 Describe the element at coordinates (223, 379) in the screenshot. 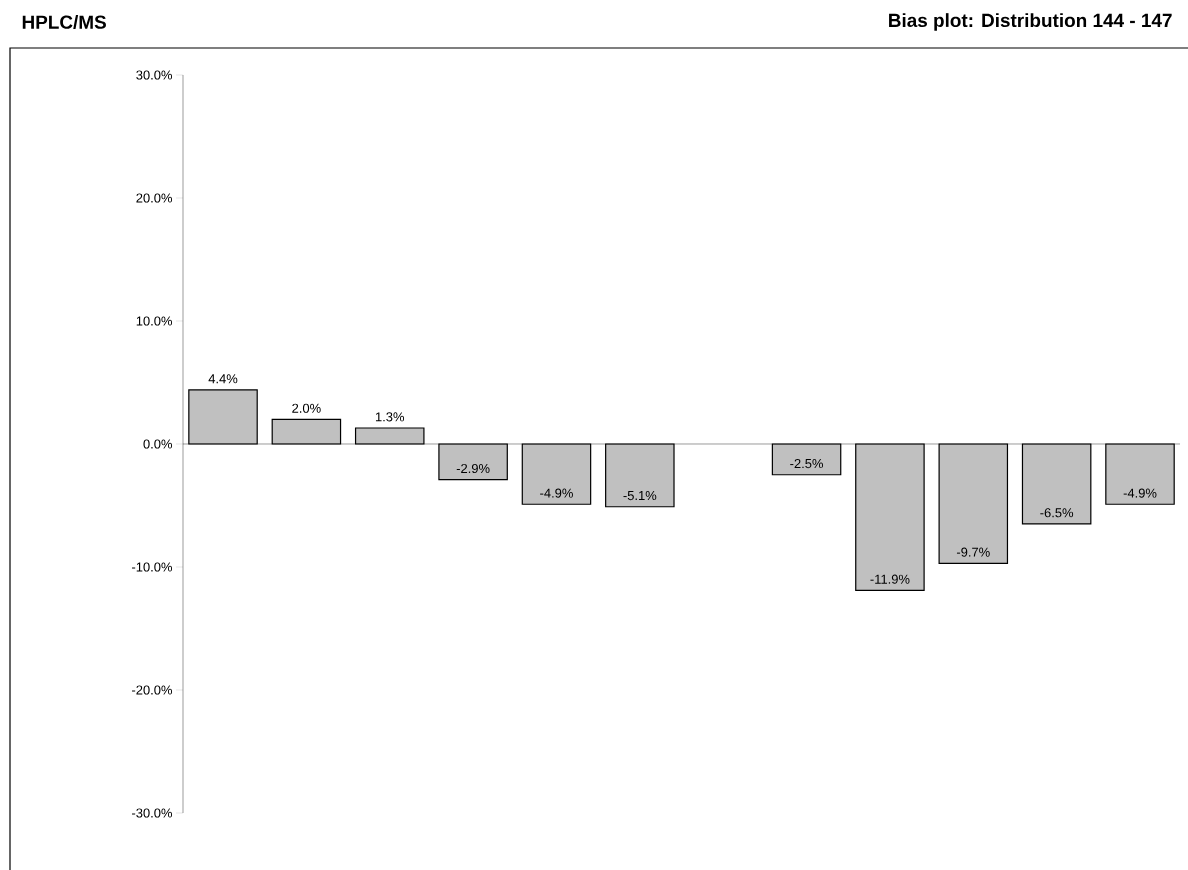

I see `data-label: 4.4%` at that location.